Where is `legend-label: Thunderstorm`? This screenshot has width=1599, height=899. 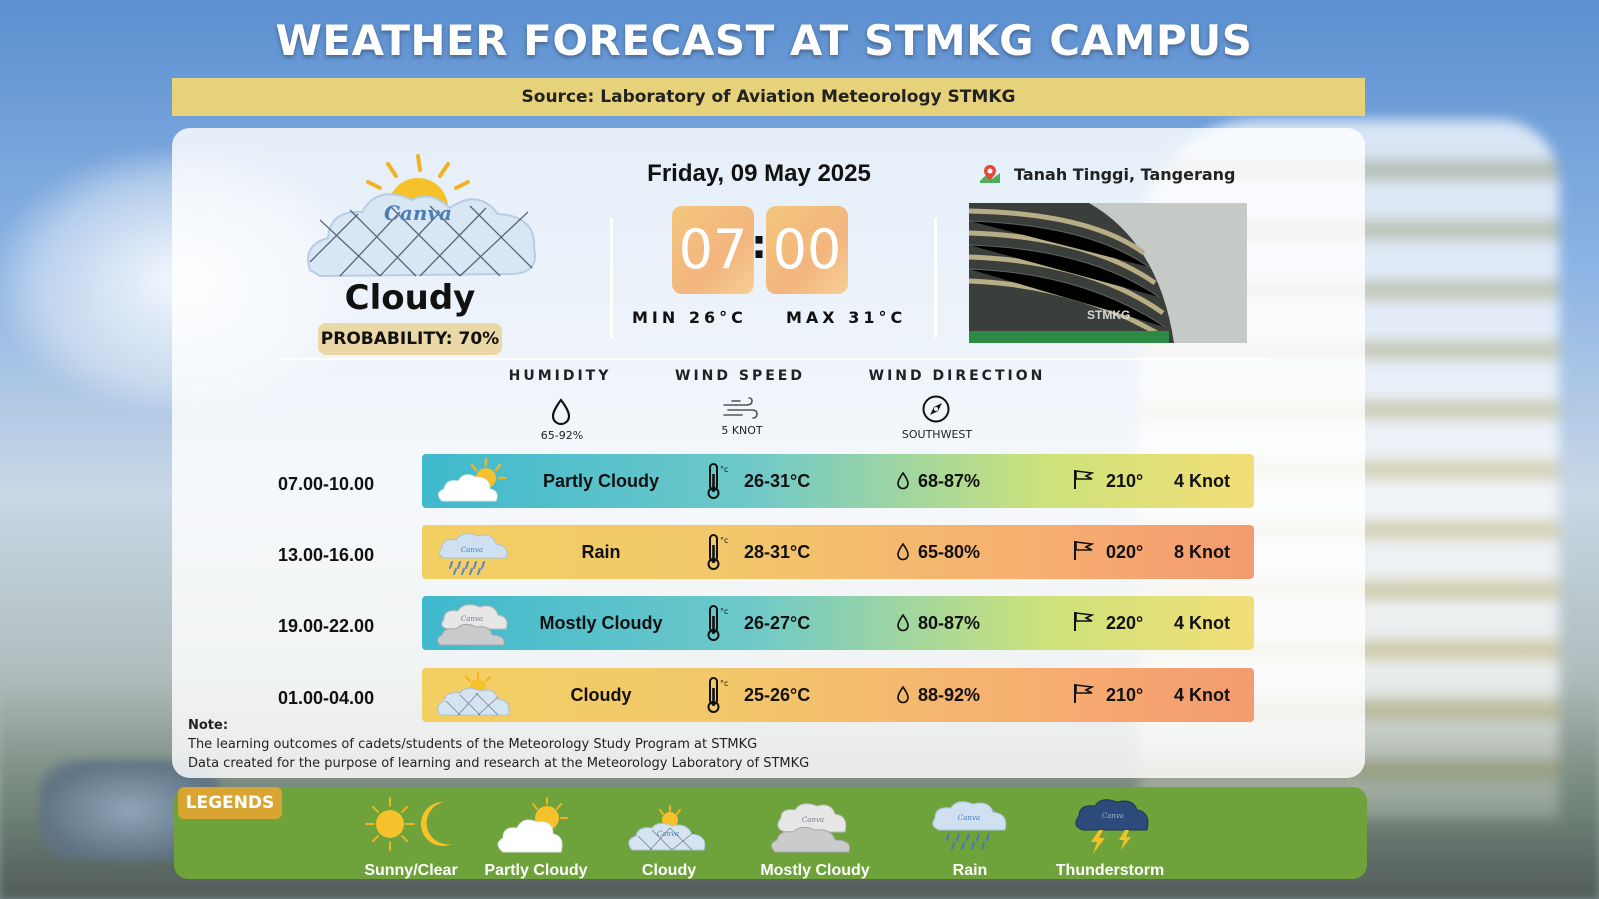 legend-label: Thunderstorm is located at coordinates (1110, 870).